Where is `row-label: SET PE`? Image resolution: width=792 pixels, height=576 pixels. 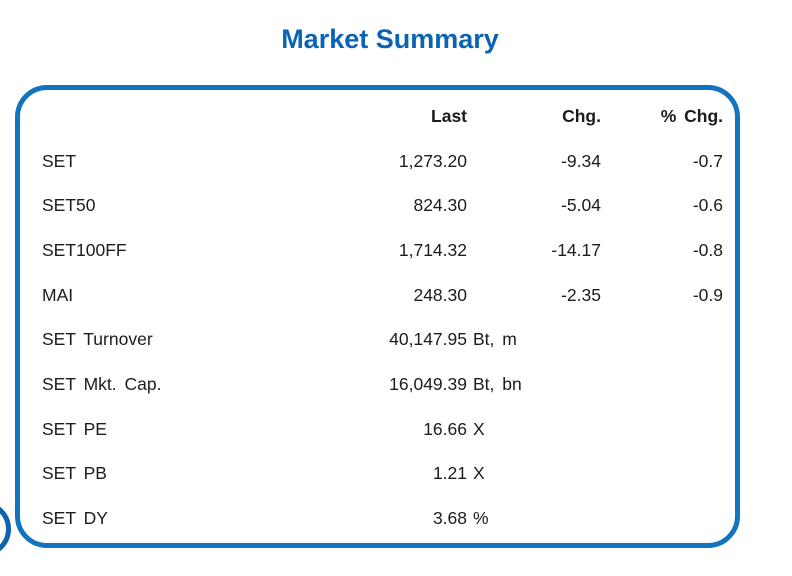 row-label: SET PE is located at coordinates (74, 428).